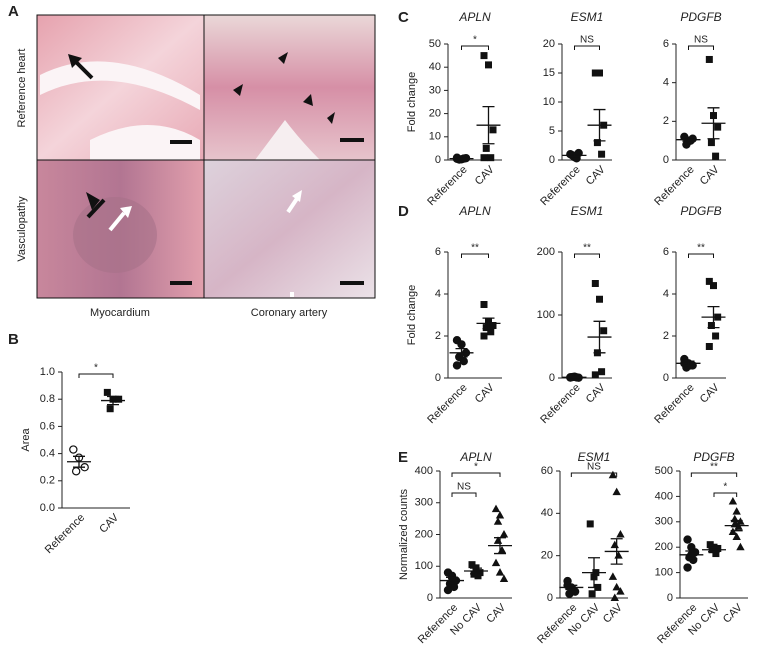  What do you see at coordinates (450, 108) in the screenshot?
I see `chart: 0 10 20 30 40 50 APLN C Fold change Reference CAV *` at bounding box center [450, 108].